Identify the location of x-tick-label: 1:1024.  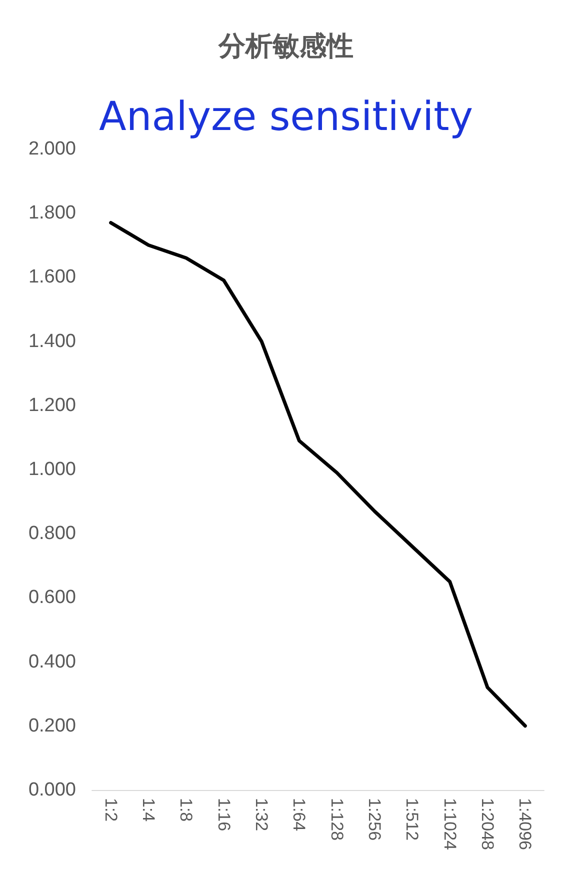
(450, 824).